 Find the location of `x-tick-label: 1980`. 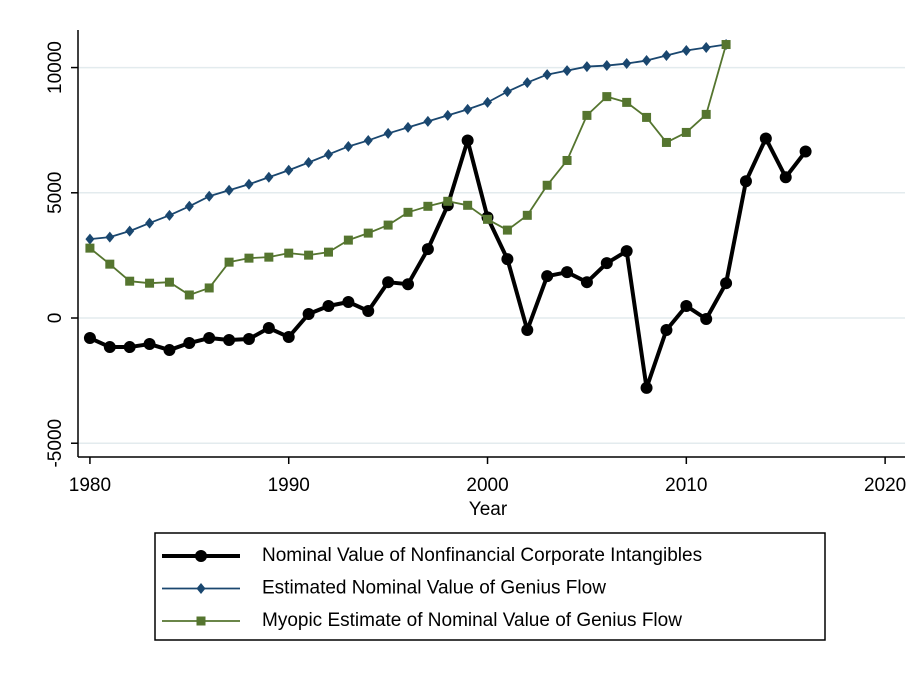

x-tick-label: 1980 is located at coordinates (90, 485).